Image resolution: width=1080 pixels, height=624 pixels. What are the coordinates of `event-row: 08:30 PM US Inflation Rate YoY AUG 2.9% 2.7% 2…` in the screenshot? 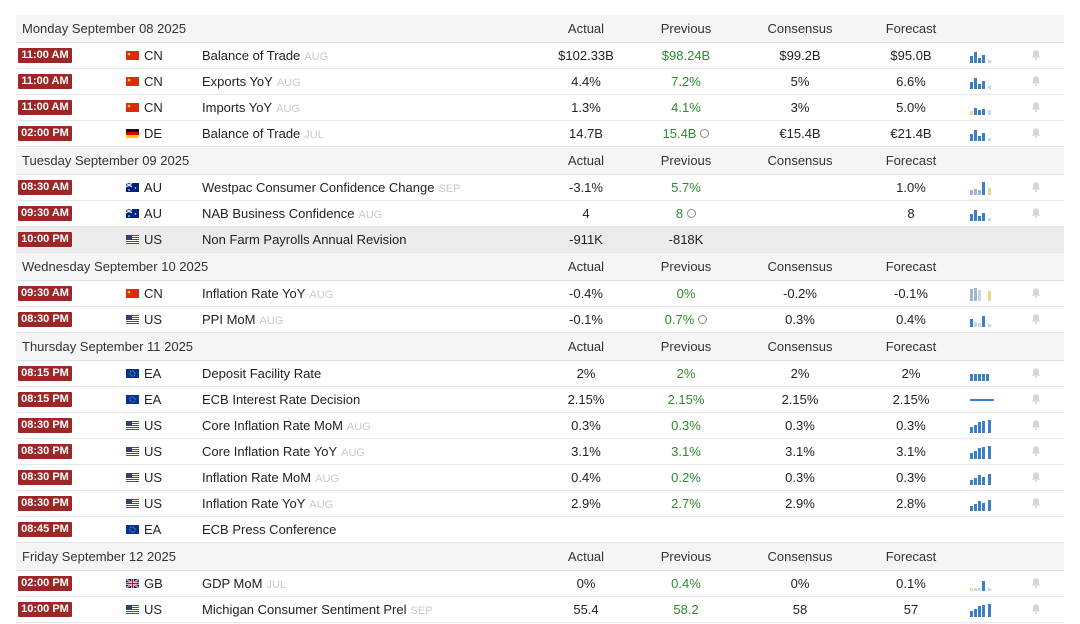 It's located at (540, 504).